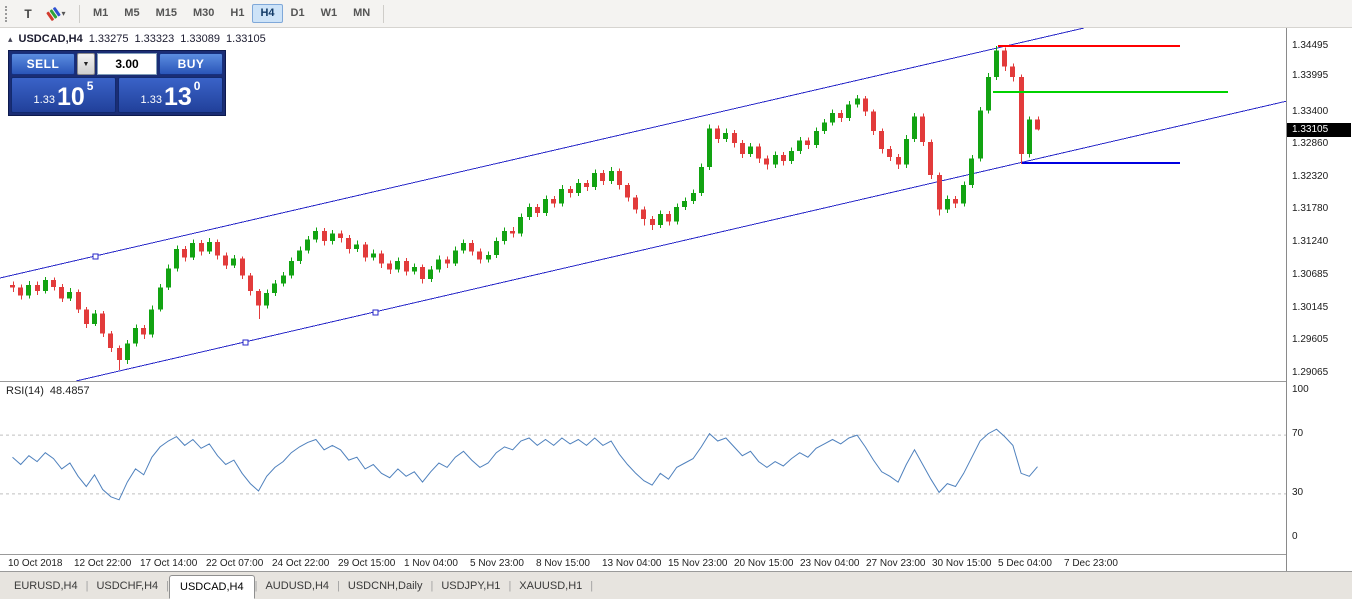 The height and width of the screenshot is (599, 1352). What do you see at coordinates (830, 563) in the screenshot?
I see `time-tick-label: 23 Nov 04:00` at bounding box center [830, 563].